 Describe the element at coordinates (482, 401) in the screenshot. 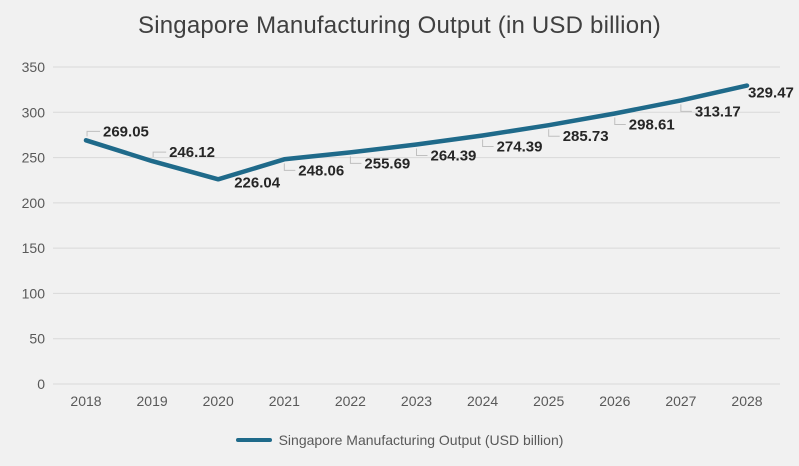

I see `x-axis-tick-label: 2024` at that location.